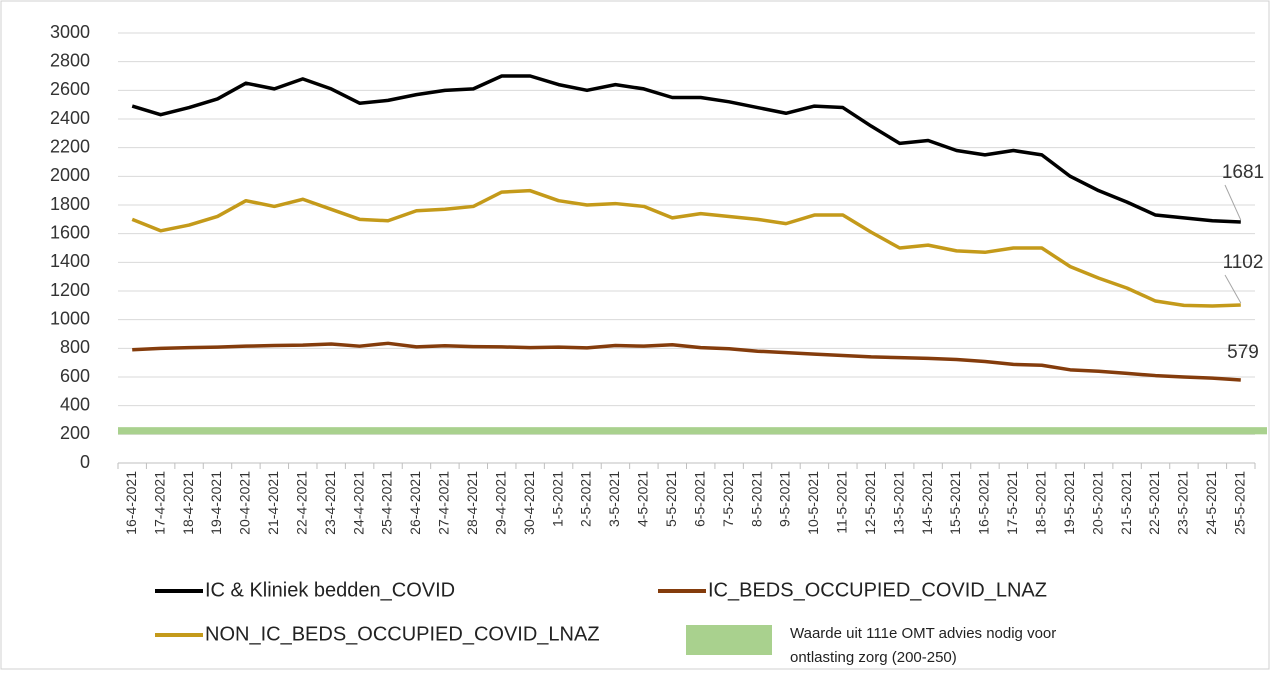 The width and height of the screenshot is (1272, 677). What do you see at coordinates (1097, 503) in the screenshot?
I see `x-tick-label: 20-5-2021` at bounding box center [1097, 503].